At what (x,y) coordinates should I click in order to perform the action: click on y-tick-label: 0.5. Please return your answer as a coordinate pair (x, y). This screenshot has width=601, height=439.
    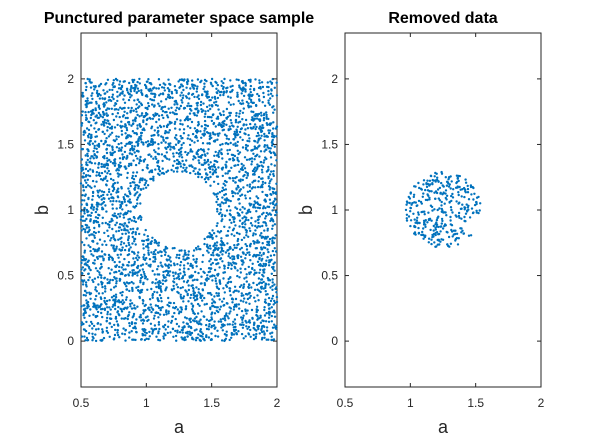
    Looking at the image, I should click on (65, 276).